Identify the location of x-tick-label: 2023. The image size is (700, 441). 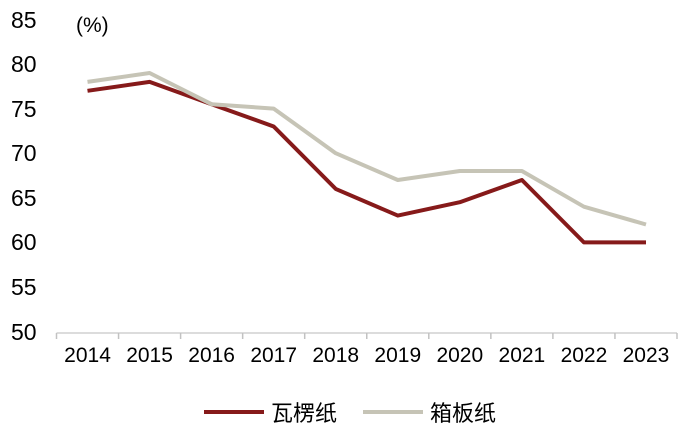
(646, 355).